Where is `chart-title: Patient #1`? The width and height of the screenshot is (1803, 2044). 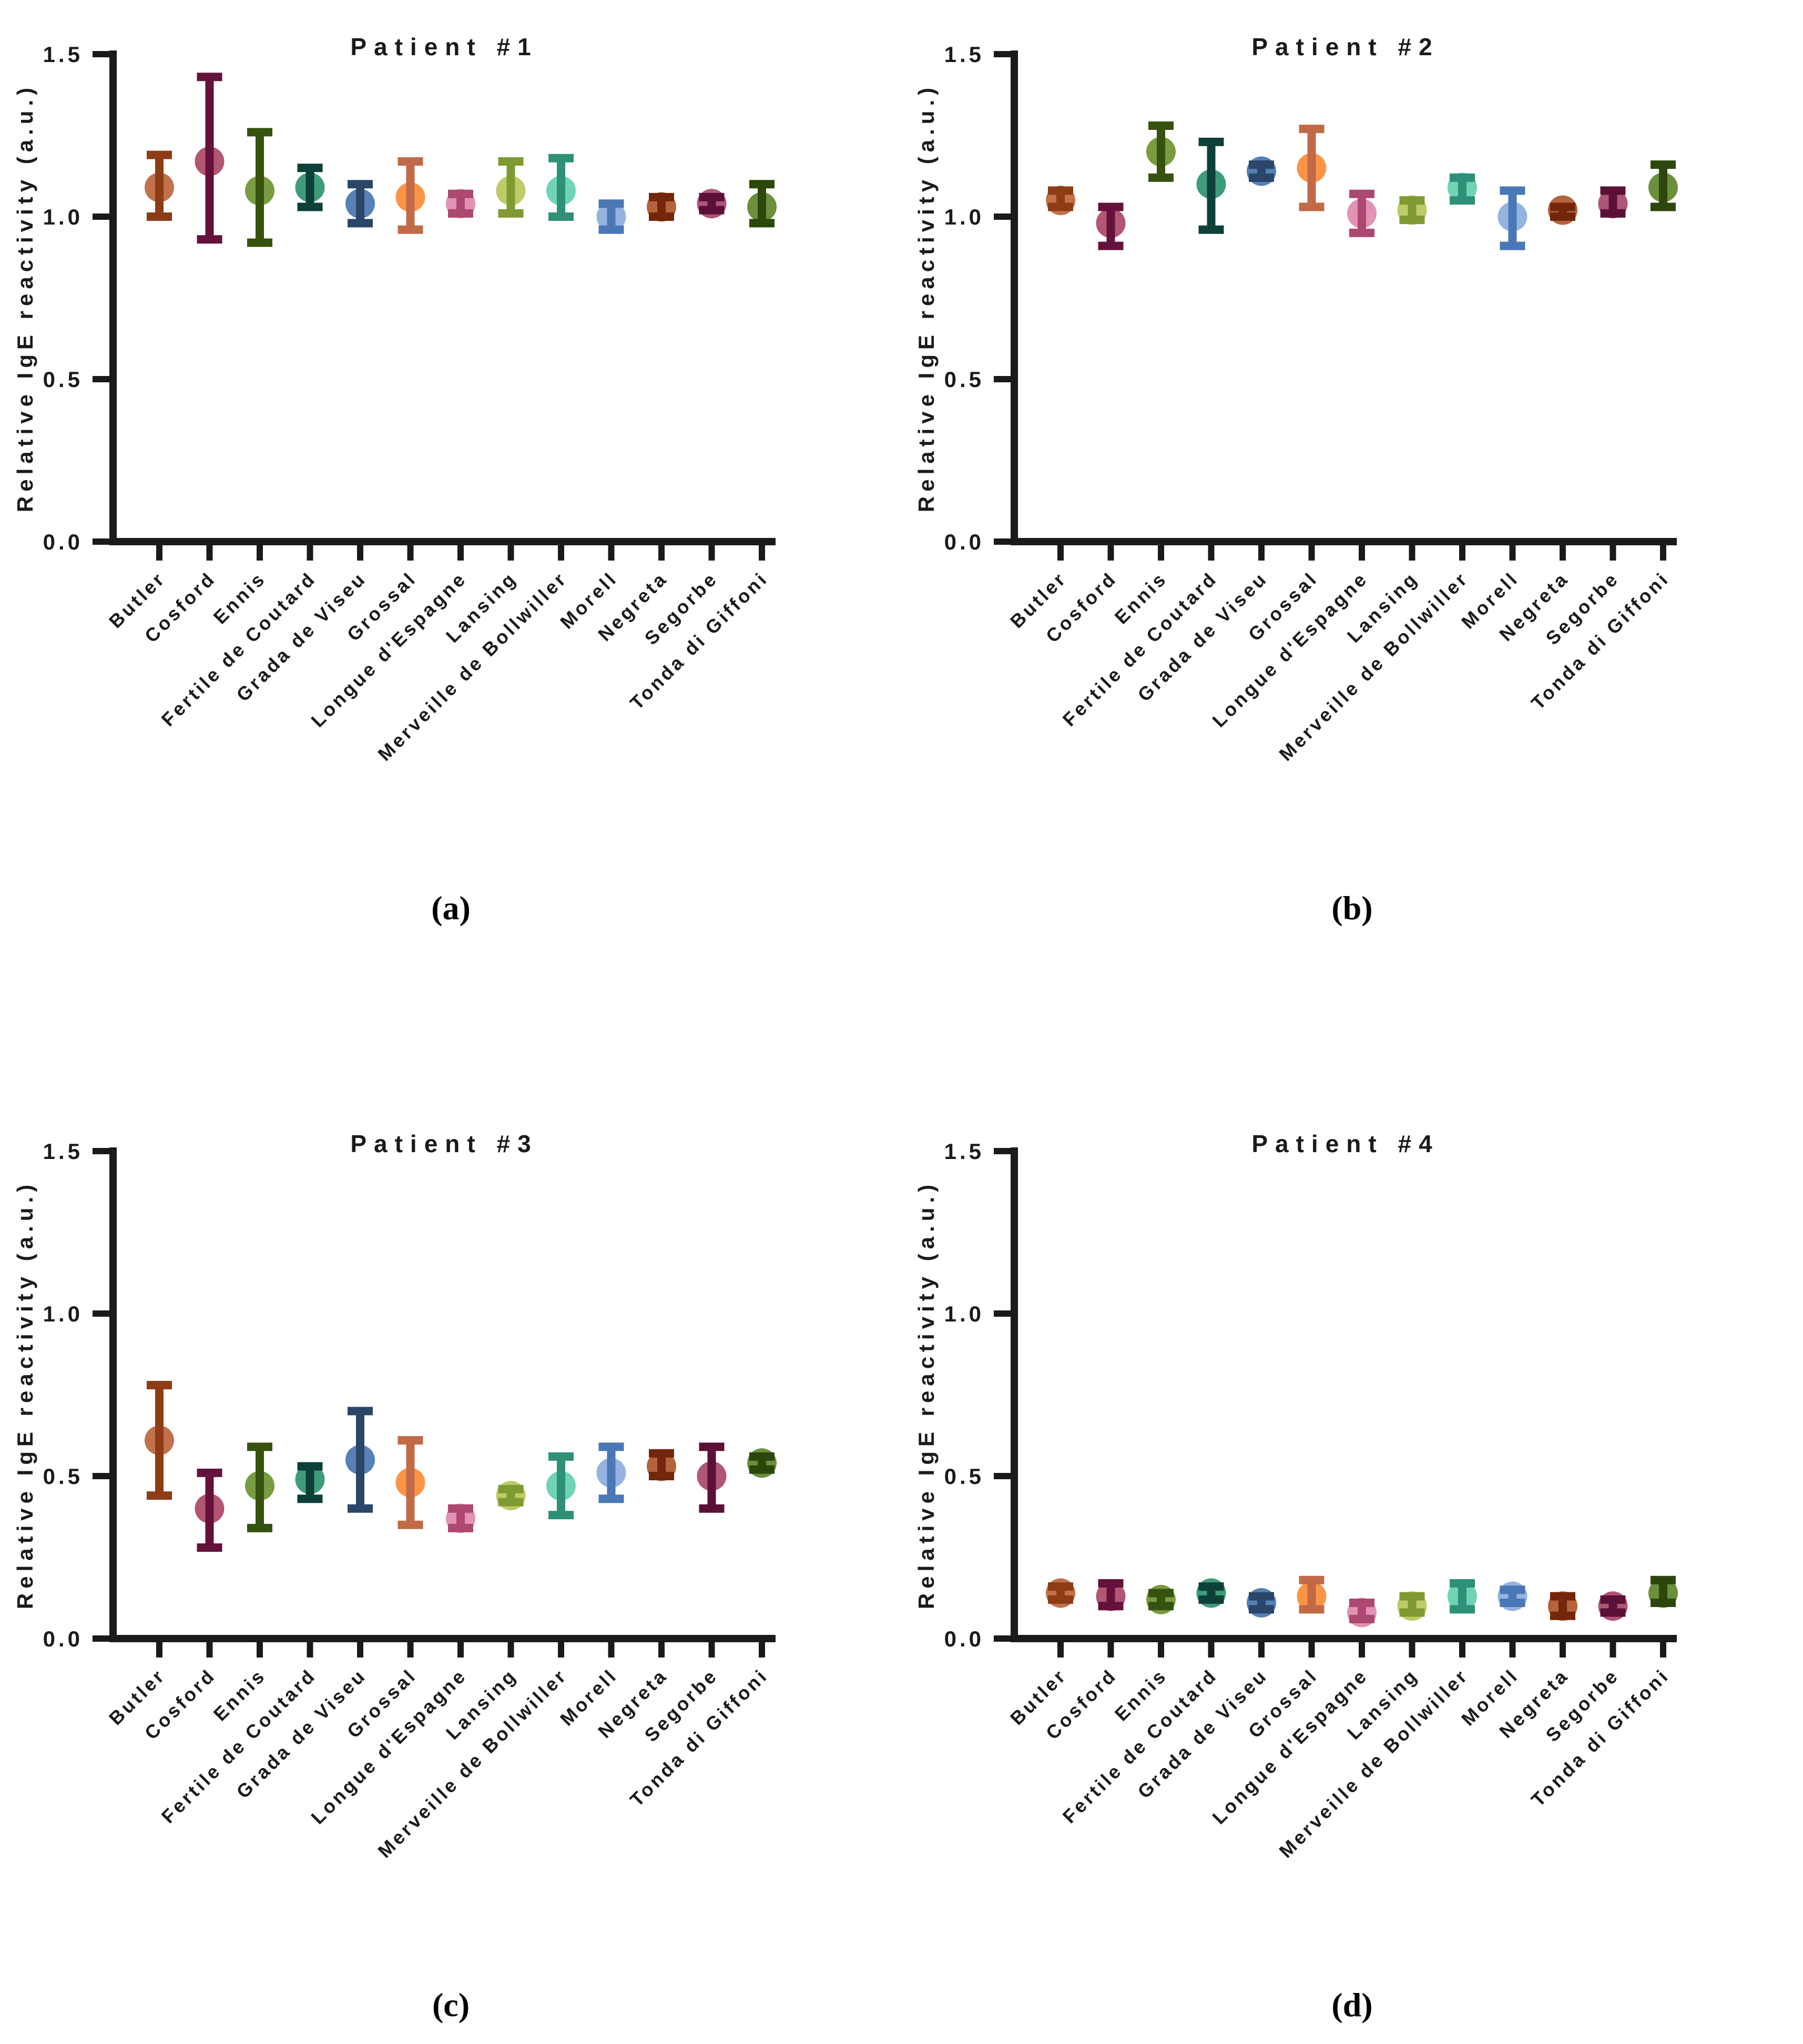
chart-title: Patient #1 is located at coordinates (444, 46).